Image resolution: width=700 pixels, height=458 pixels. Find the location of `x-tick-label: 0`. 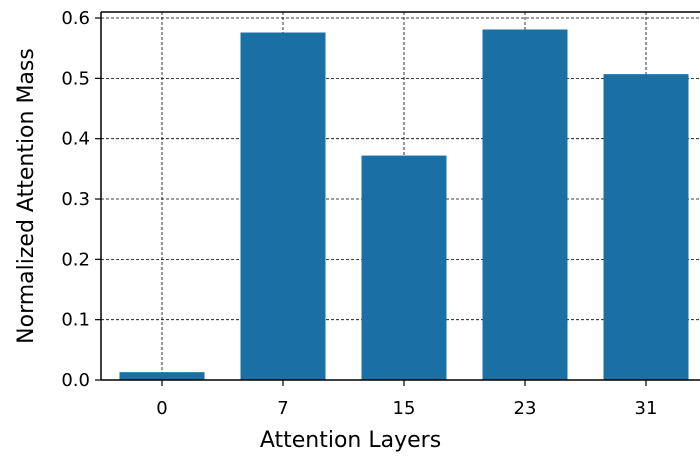

x-tick-label: 0 is located at coordinates (161, 408).